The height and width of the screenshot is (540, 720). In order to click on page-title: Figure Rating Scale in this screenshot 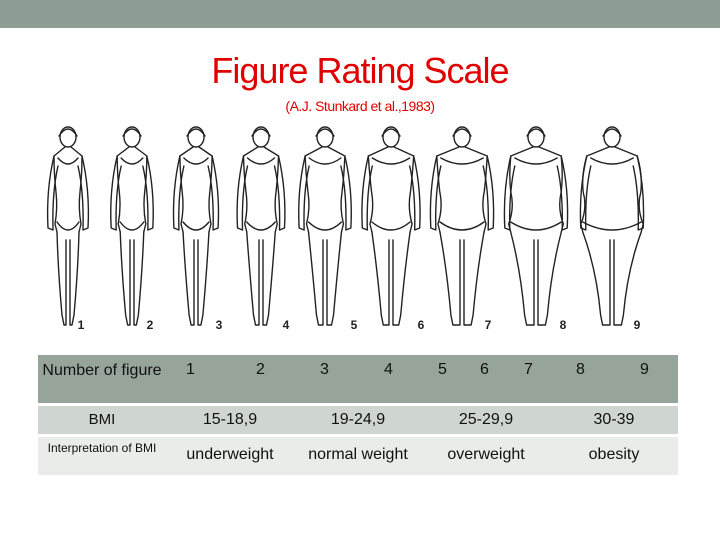, I will do `click(360, 70)`.